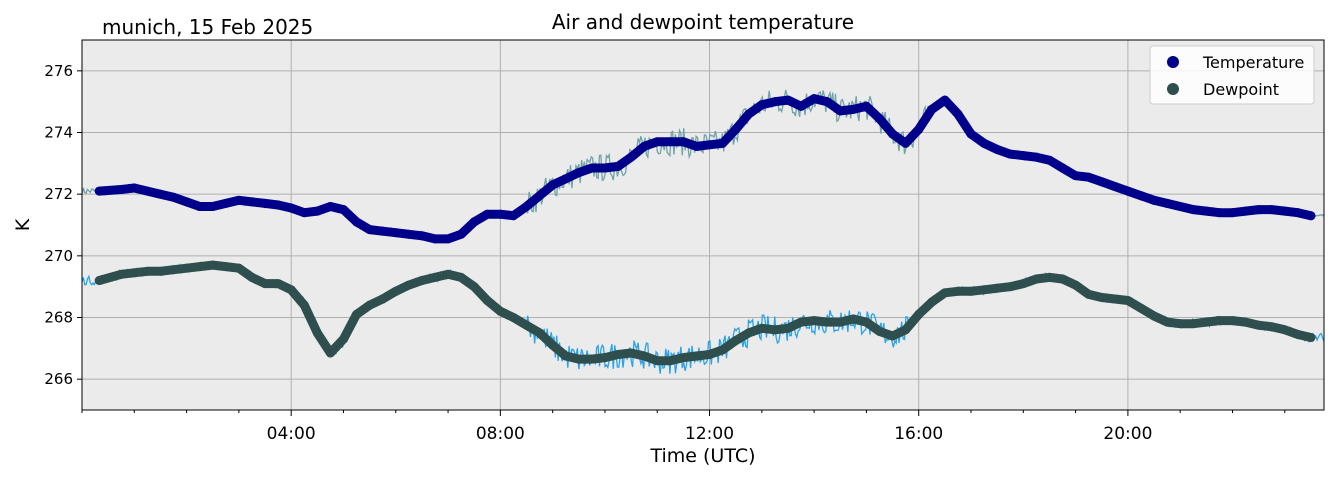  I want to click on y-tick-label: 268, so click(58, 318).